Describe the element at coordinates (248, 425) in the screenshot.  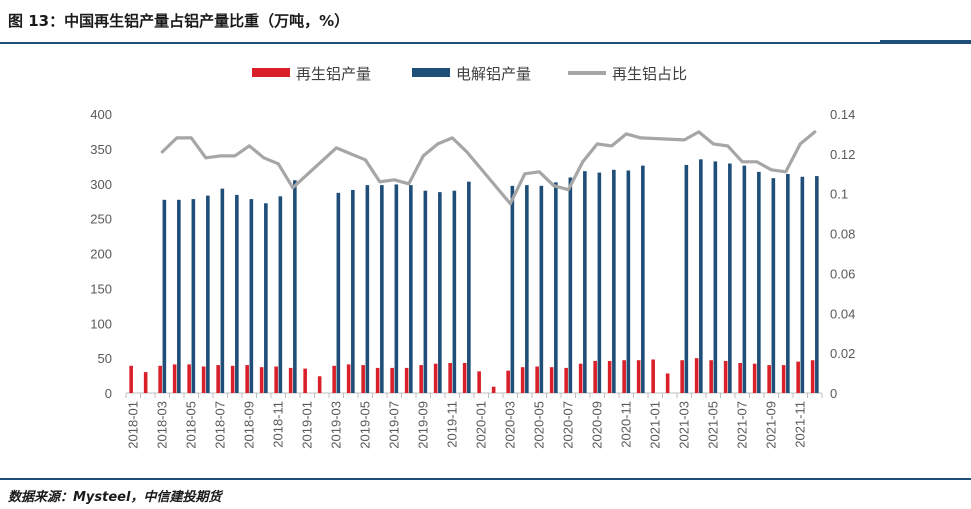
I see `x-tick-label: 2018-09` at that location.